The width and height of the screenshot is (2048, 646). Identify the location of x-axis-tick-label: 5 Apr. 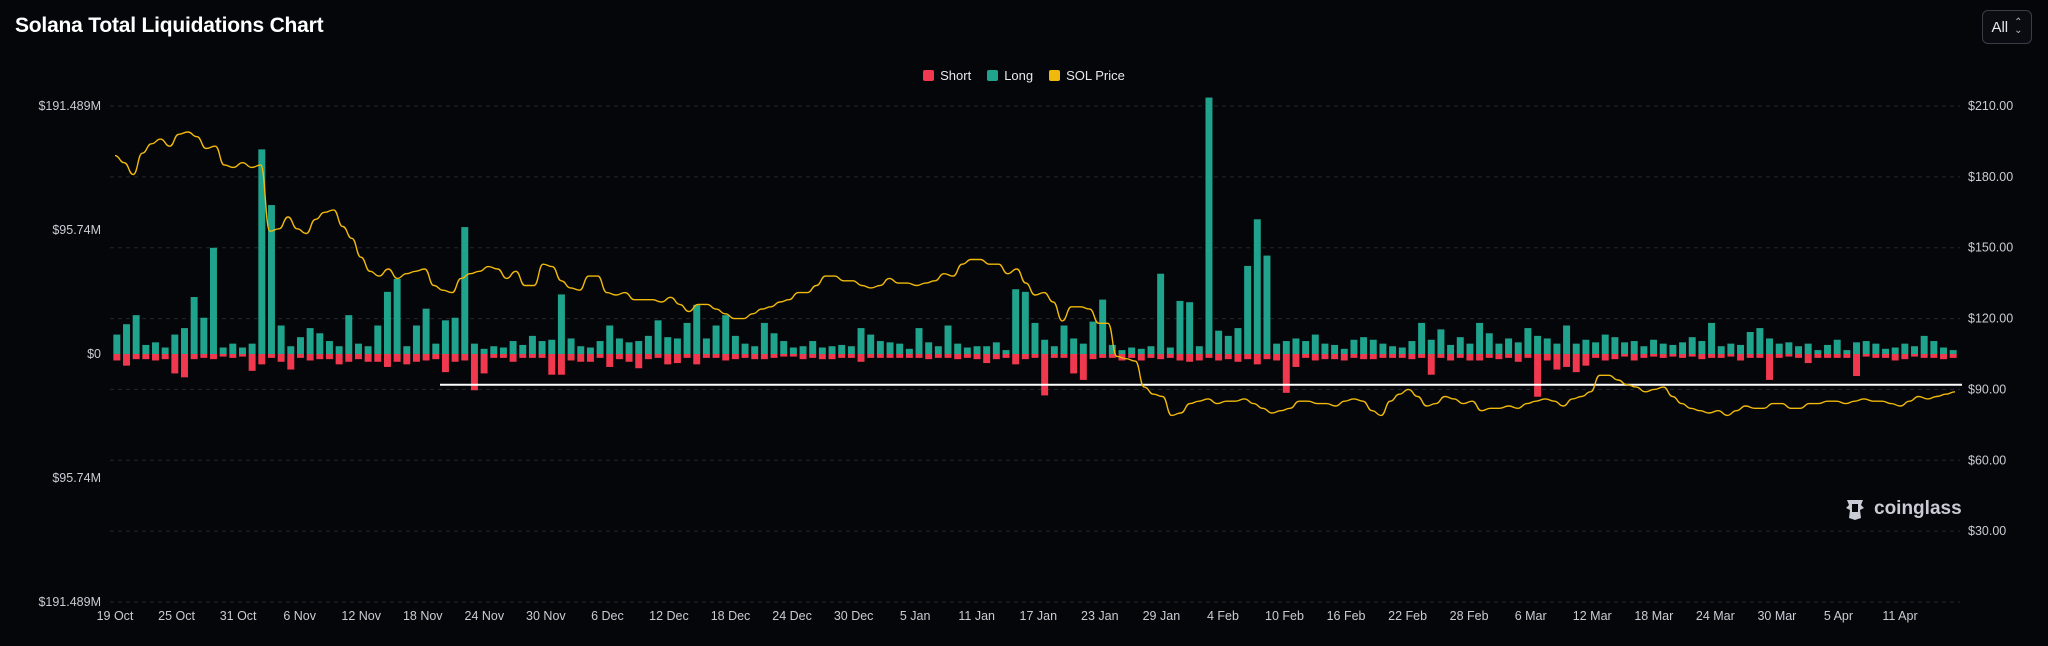
(1838, 616).